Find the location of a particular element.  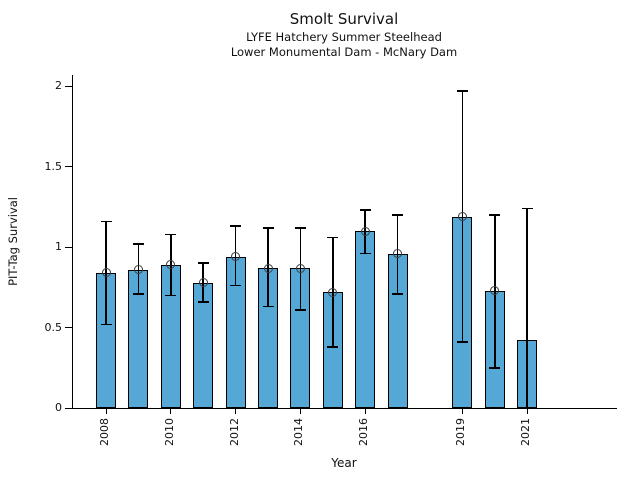

y-tick-1.5 is located at coordinates (68, 167).